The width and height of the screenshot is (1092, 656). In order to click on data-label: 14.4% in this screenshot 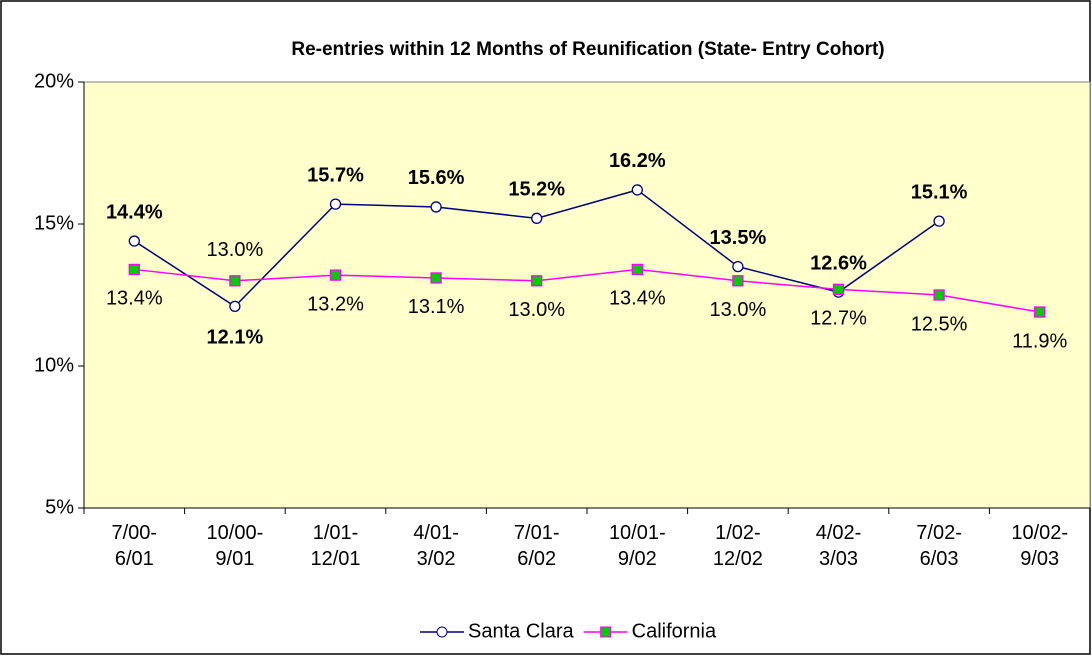, I will do `click(134, 212)`.